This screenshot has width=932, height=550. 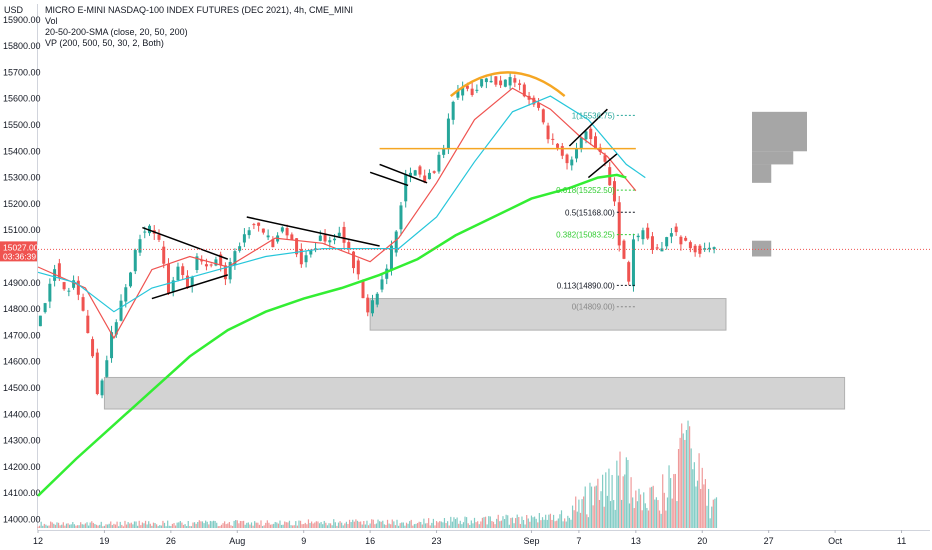 I want to click on candle-countdown: 03:36:39, so click(x=19, y=256).